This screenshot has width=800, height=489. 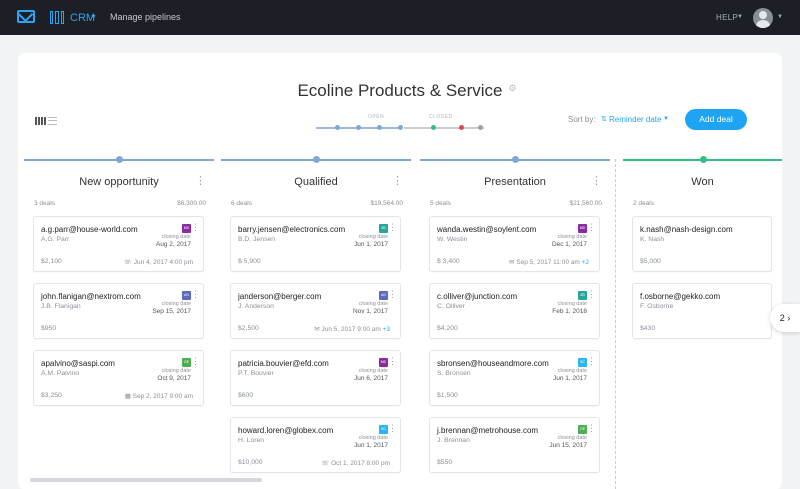 What do you see at coordinates (83, 18) in the screenshot?
I see `crm-menu-label: CRM` at bounding box center [83, 18].